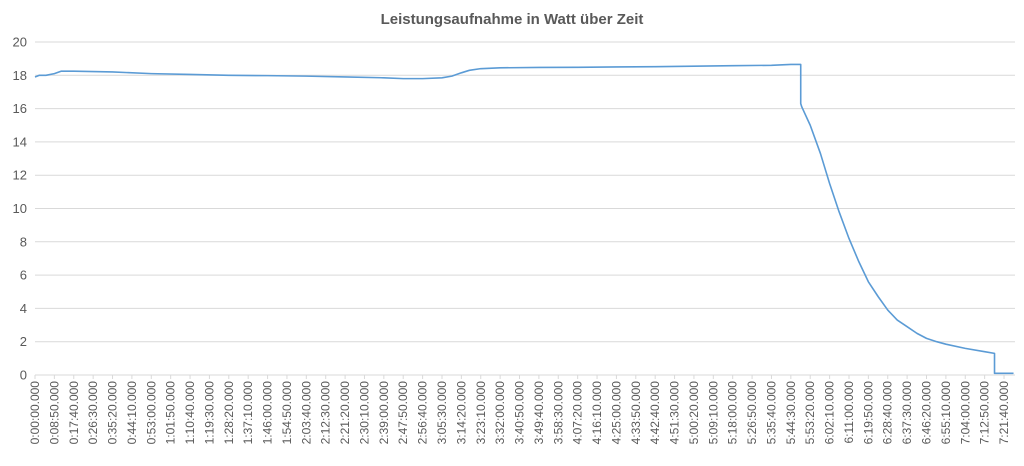 This screenshot has width=1024, height=466. I want to click on y-tick-label: 18, so click(20, 75).